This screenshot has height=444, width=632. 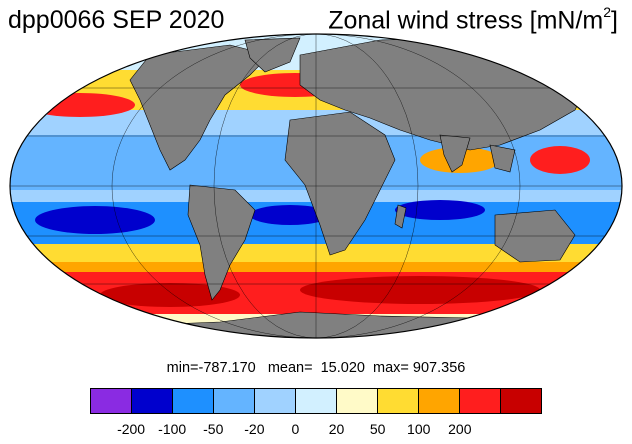 What do you see at coordinates (560, 160) in the screenshot?
I see `patch-west-pacific-high` at bounding box center [560, 160].